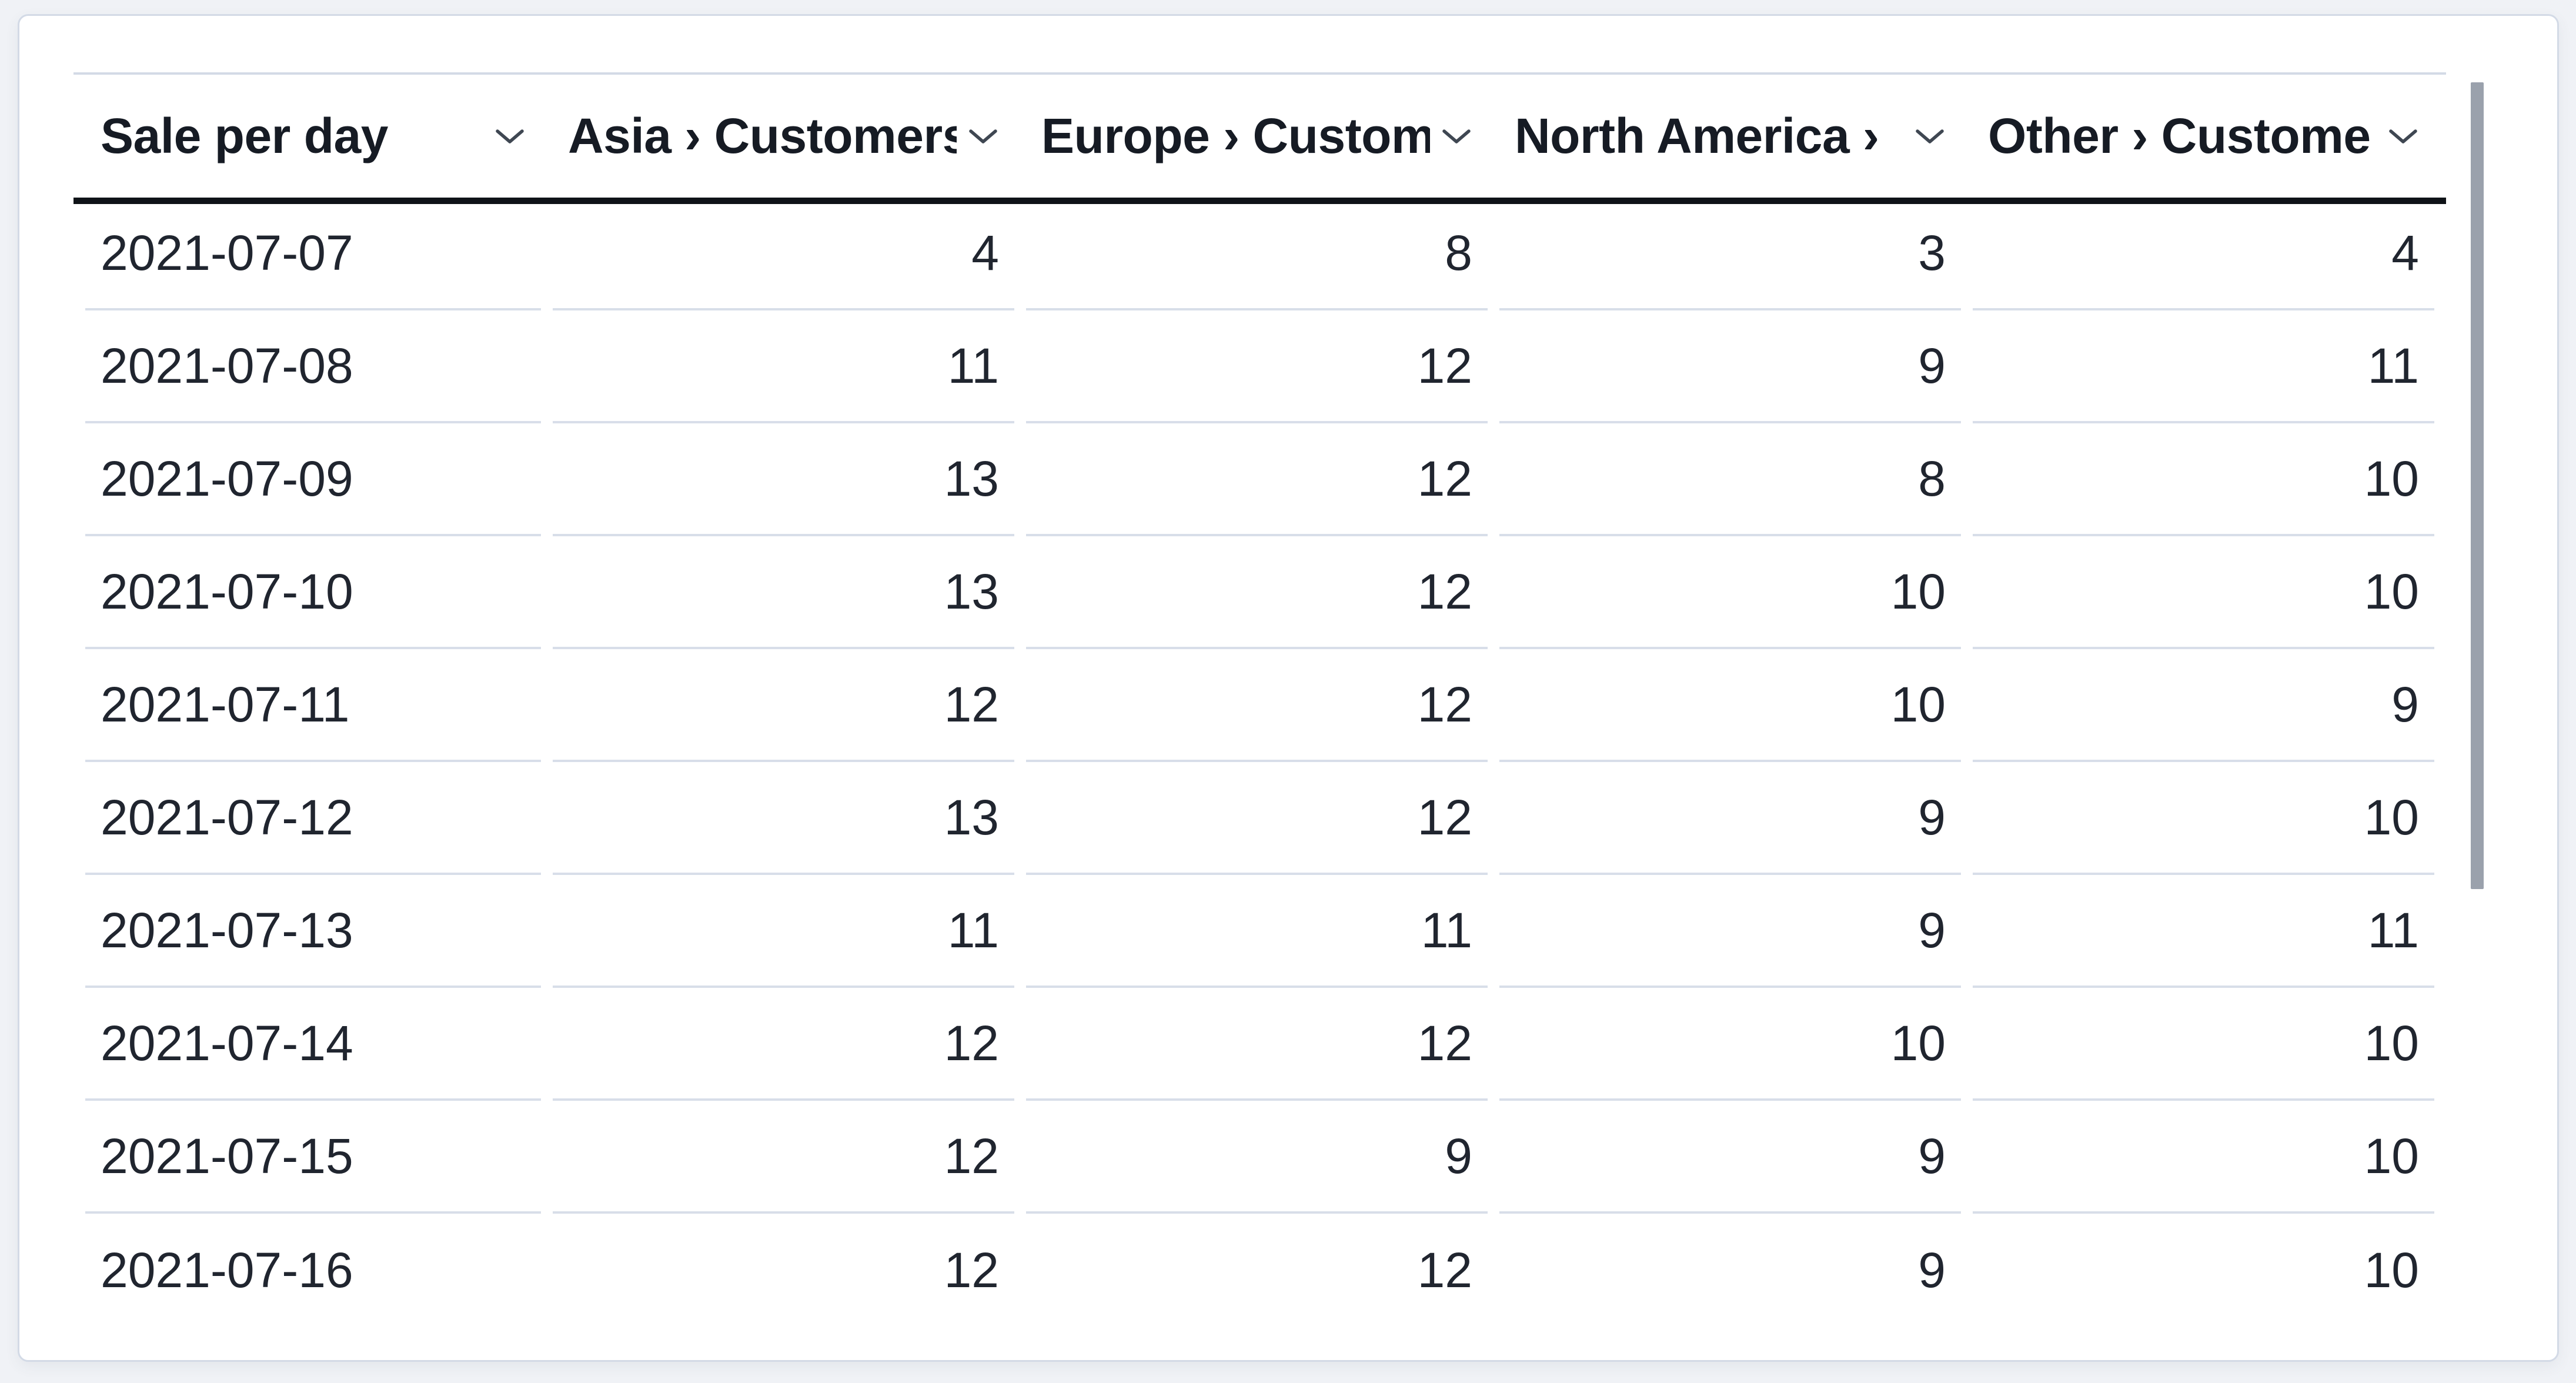 This screenshot has height=1383, width=2576. I want to click on date-cell: 2021-07-14, so click(313, 1044).